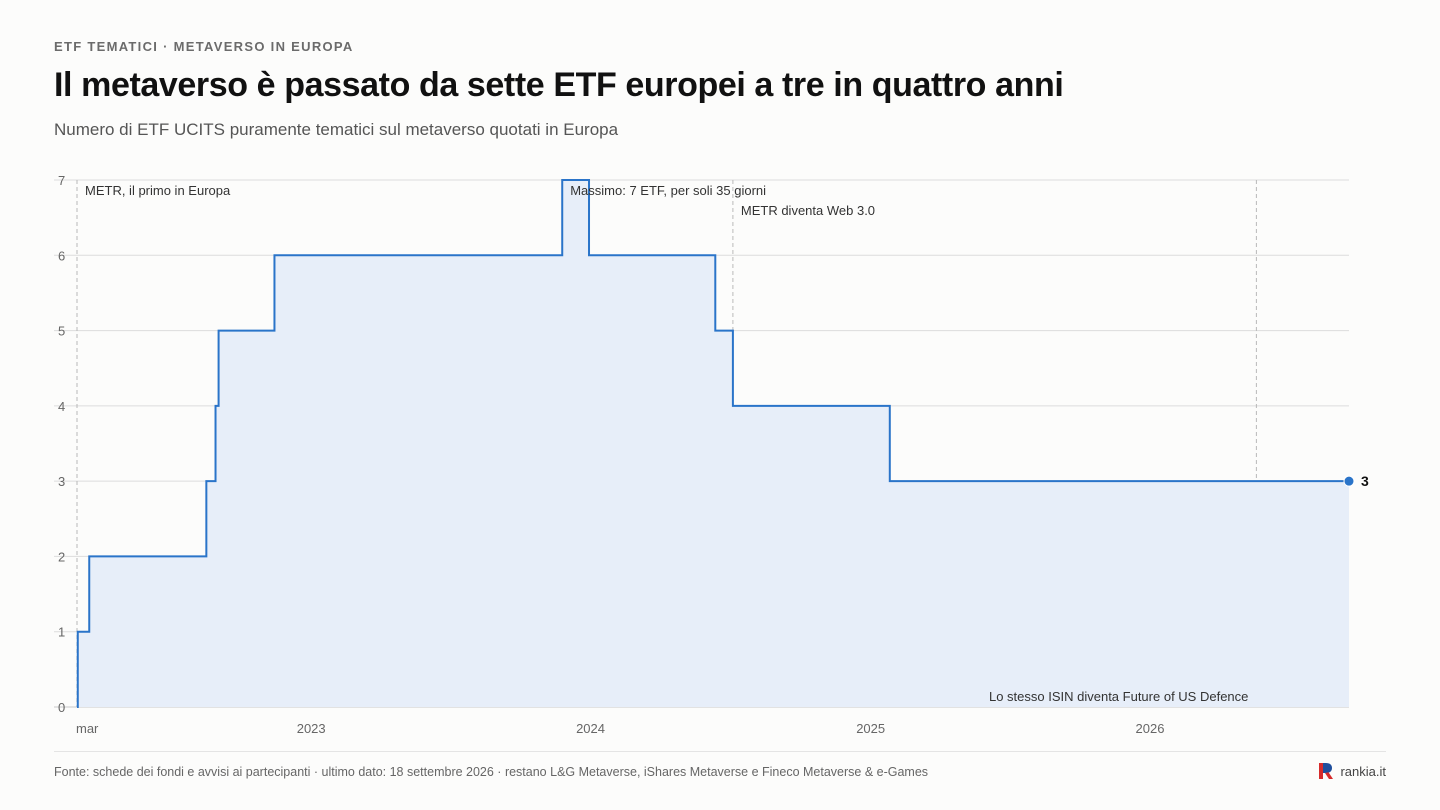 The height and width of the screenshot is (810, 1440). Describe the element at coordinates (720, 751) in the screenshot. I see `footer-divider` at that location.